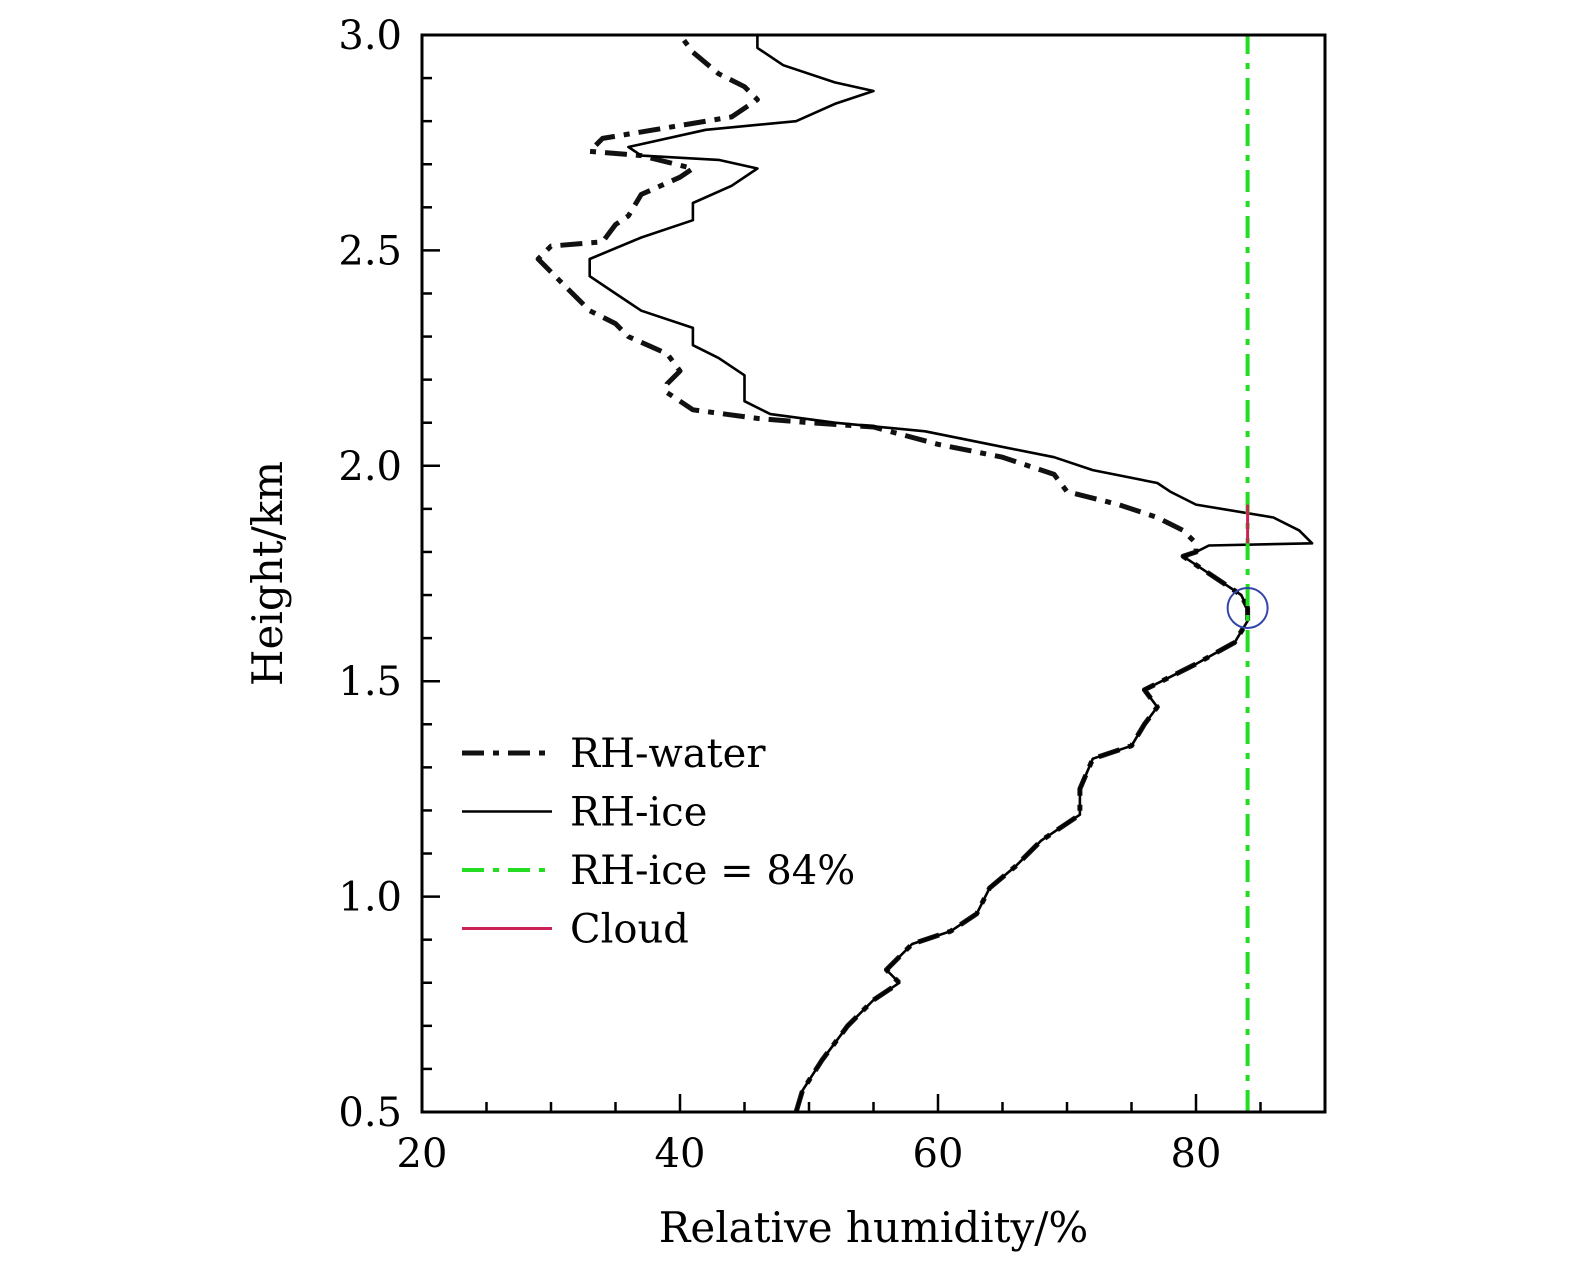 This screenshot has height=1270, width=1575. I want to click on x-tick-label: 60, so click(938, 1154).